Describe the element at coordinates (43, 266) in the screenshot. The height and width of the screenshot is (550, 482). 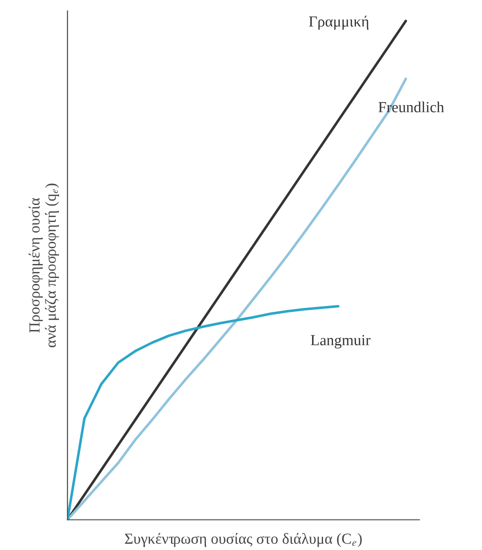
I see `y-axis-title: Προσροφημένη ουσία ανά μάζα προσροφητή (q$_{e}$)` at that location.